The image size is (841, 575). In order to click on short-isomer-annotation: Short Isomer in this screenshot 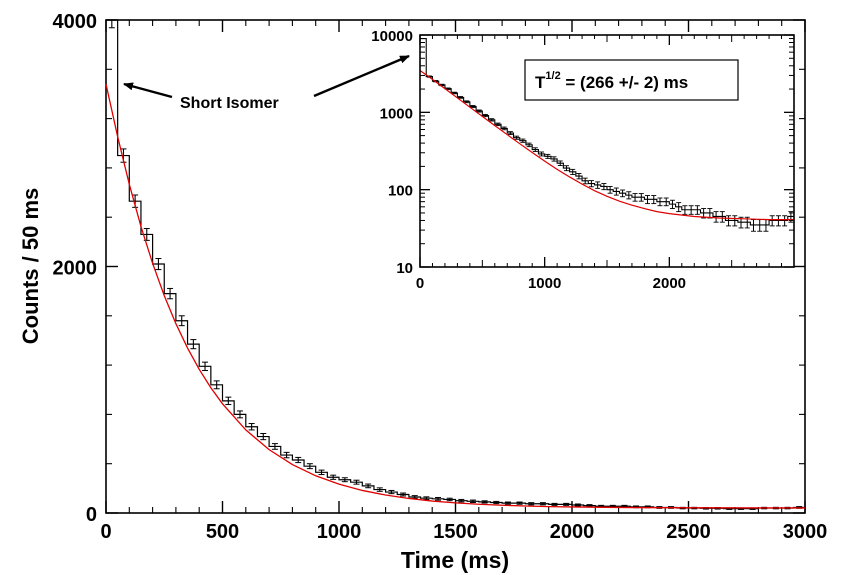, I will do `click(229, 103)`.